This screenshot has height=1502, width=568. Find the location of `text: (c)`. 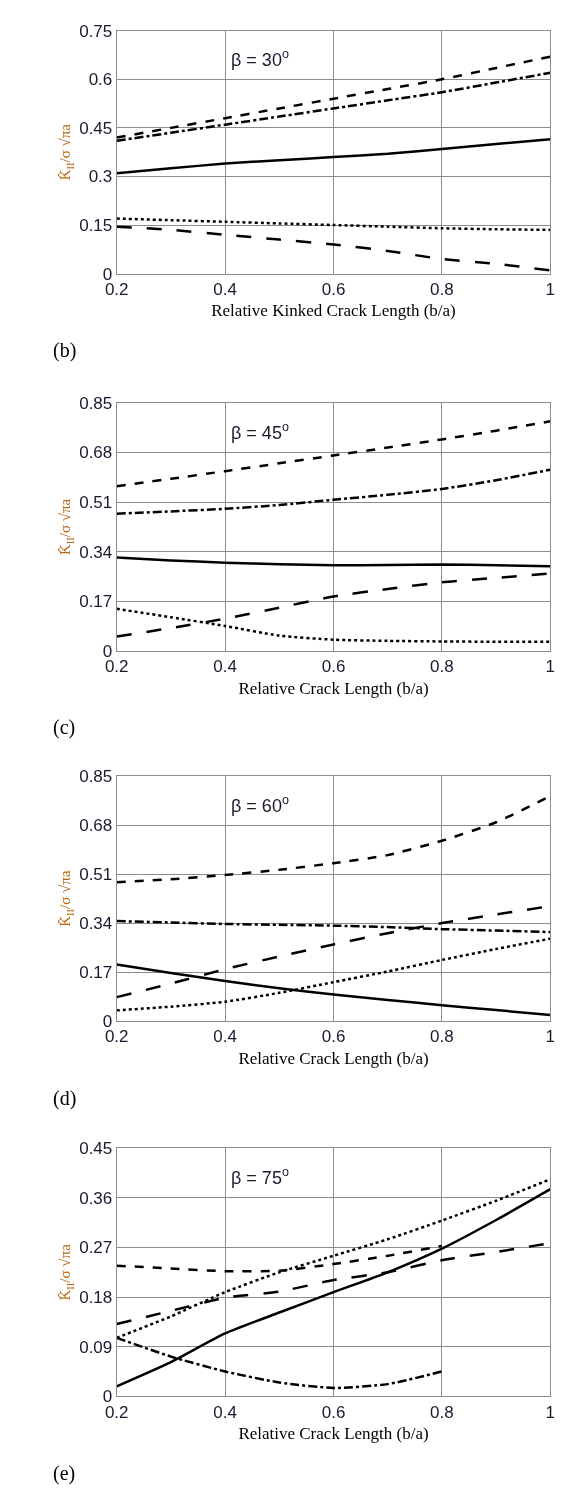

text: (c) is located at coordinates (64, 727).